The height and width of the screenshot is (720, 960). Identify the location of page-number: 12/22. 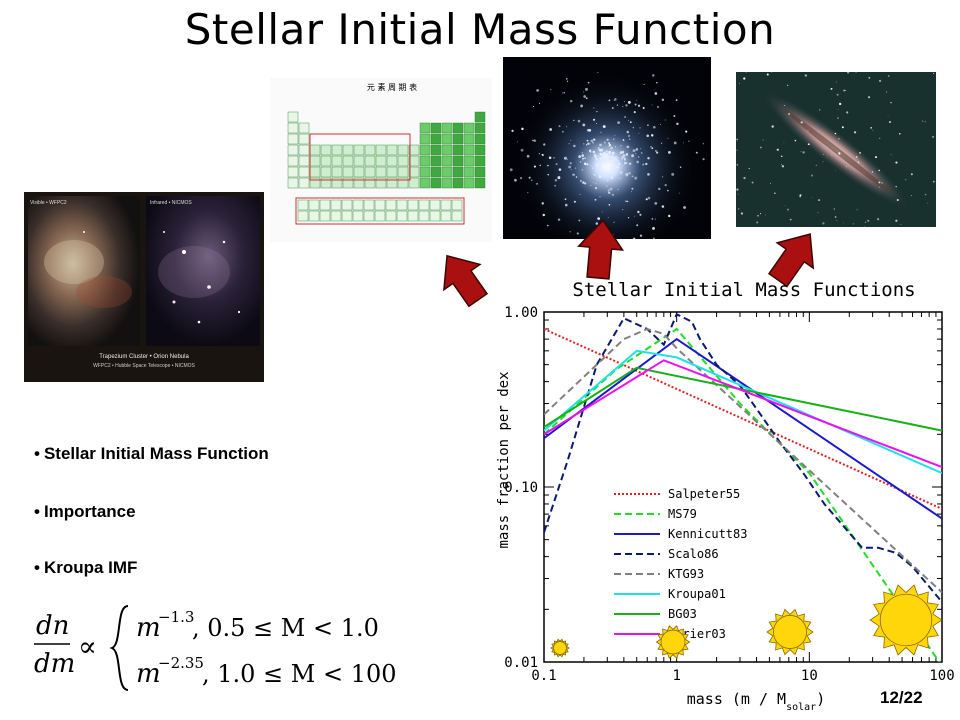
(901, 697).